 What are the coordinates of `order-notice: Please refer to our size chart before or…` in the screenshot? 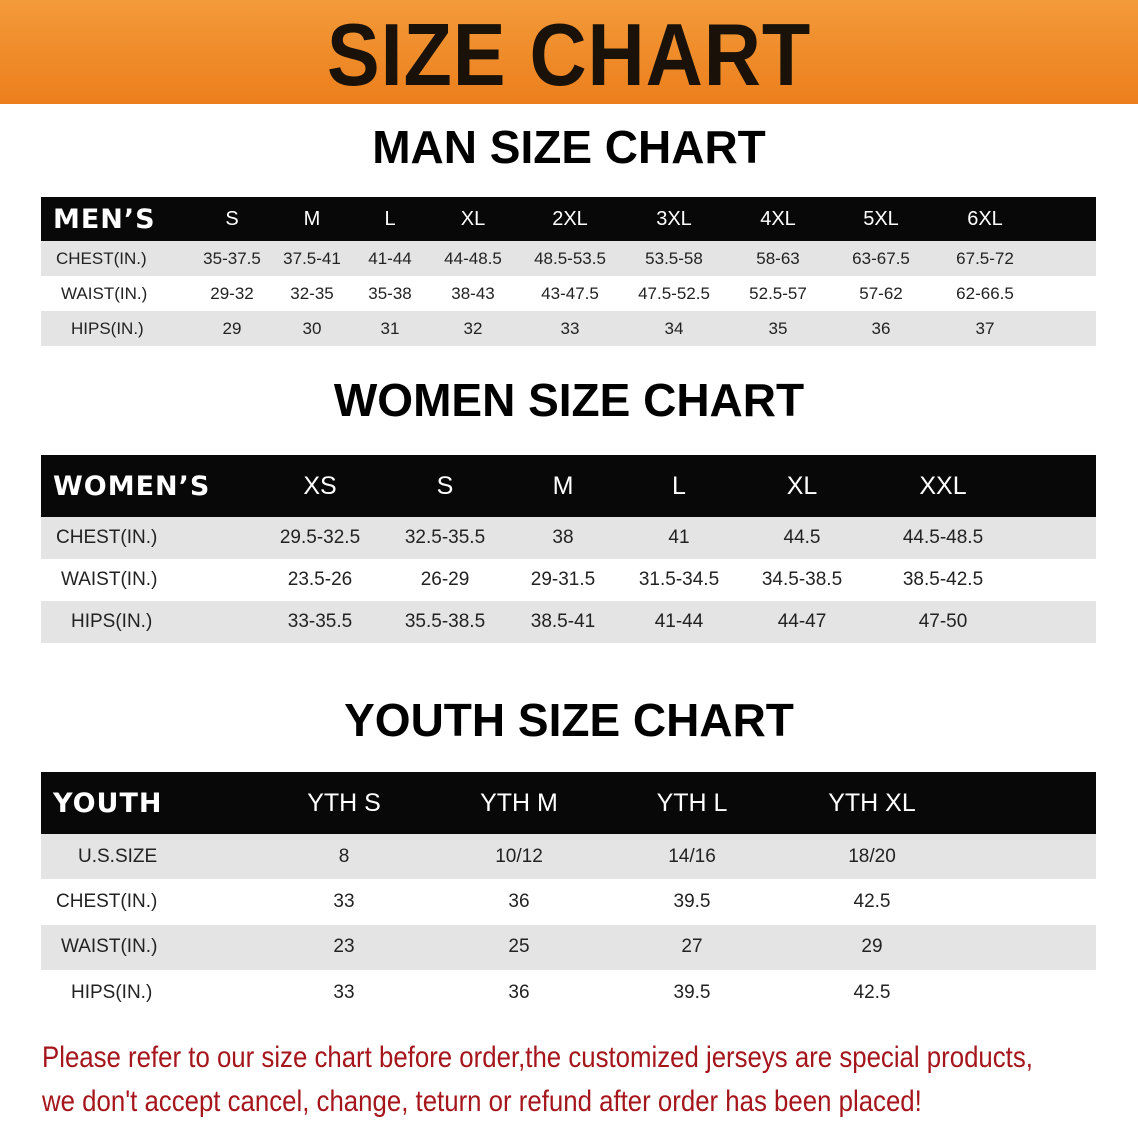 It's located at (590, 1080).